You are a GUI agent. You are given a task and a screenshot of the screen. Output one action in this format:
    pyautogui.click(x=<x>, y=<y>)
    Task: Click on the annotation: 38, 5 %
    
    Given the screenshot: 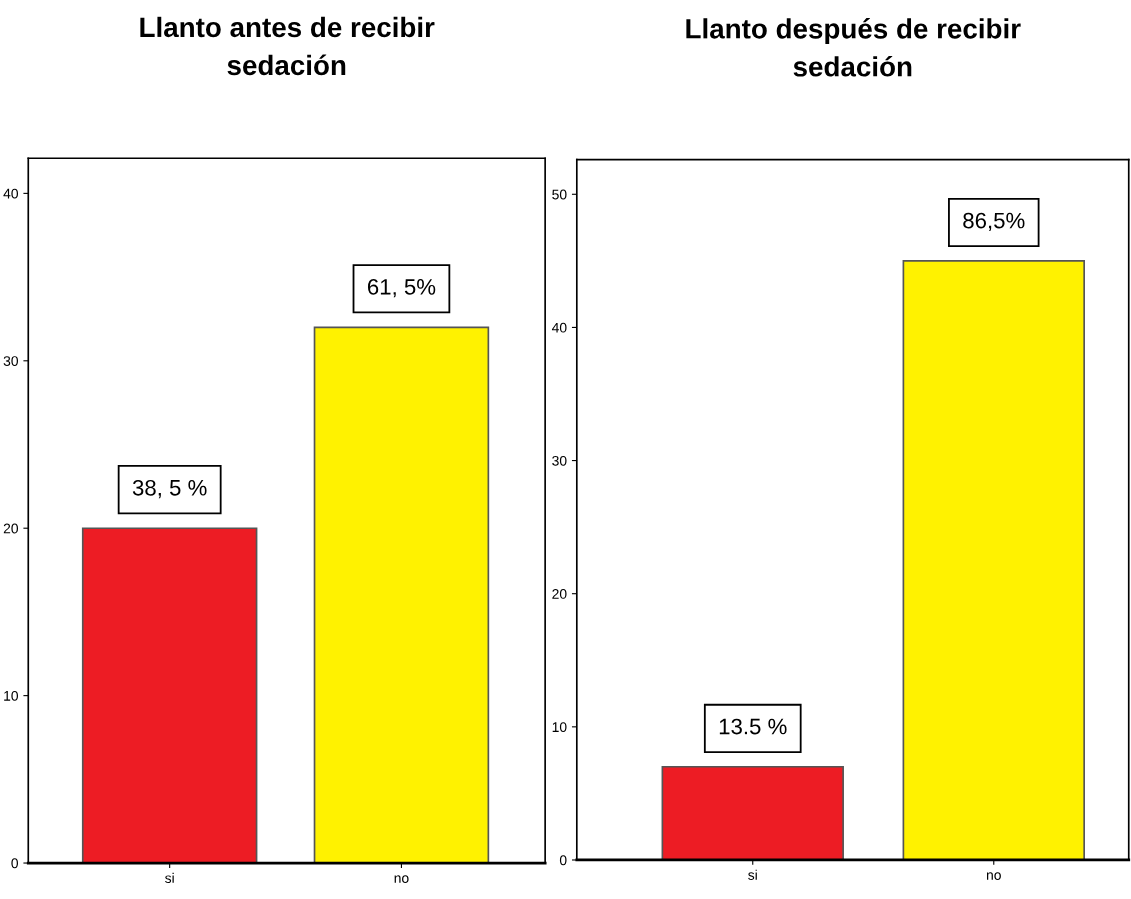 What is the action you would take?
    pyautogui.click(x=169, y=489)
    